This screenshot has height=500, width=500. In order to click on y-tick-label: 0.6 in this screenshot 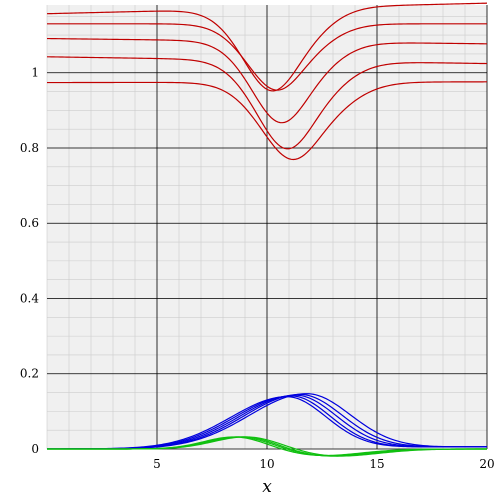, I will do `click(29, 223)`.